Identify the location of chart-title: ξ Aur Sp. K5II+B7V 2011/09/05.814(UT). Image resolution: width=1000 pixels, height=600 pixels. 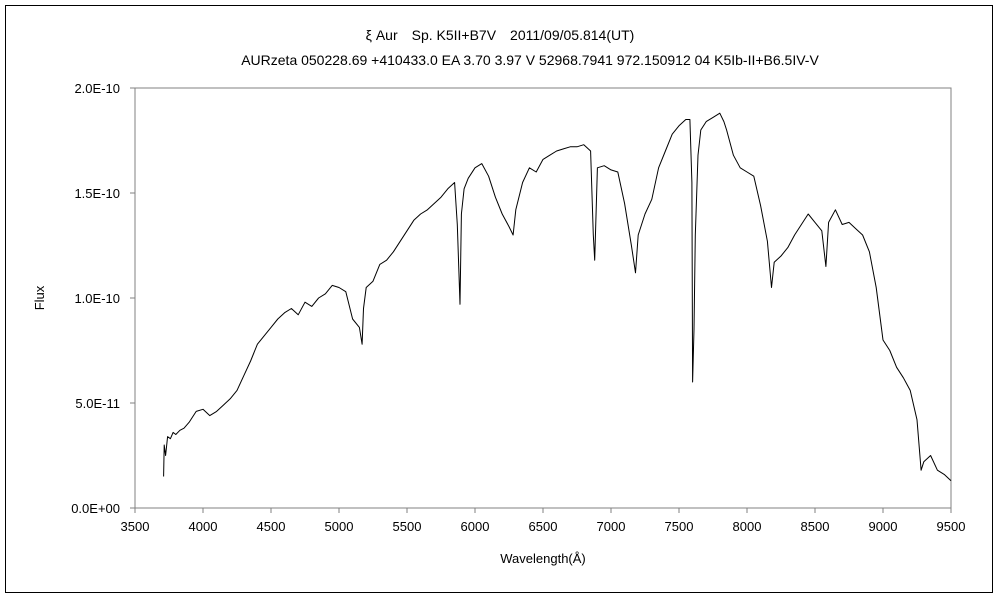
(500, 35).